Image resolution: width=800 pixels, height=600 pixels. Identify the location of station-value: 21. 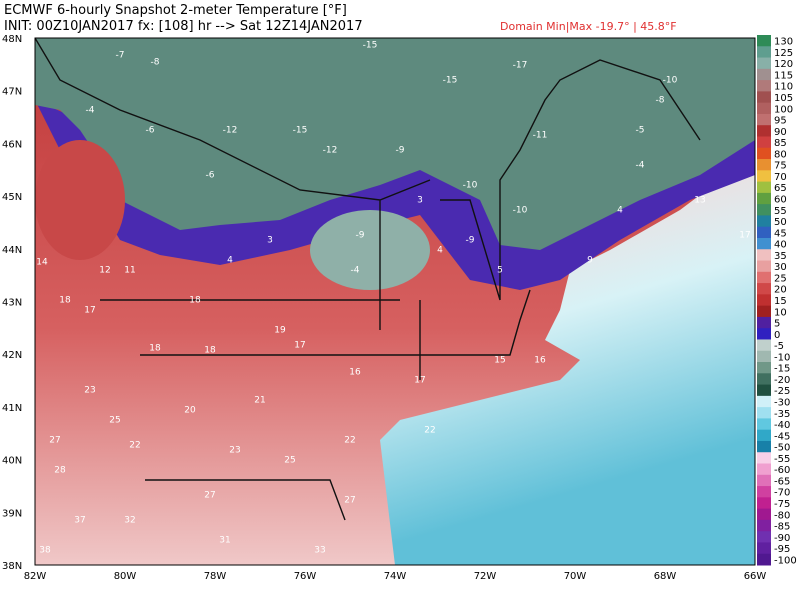
(259, 401).